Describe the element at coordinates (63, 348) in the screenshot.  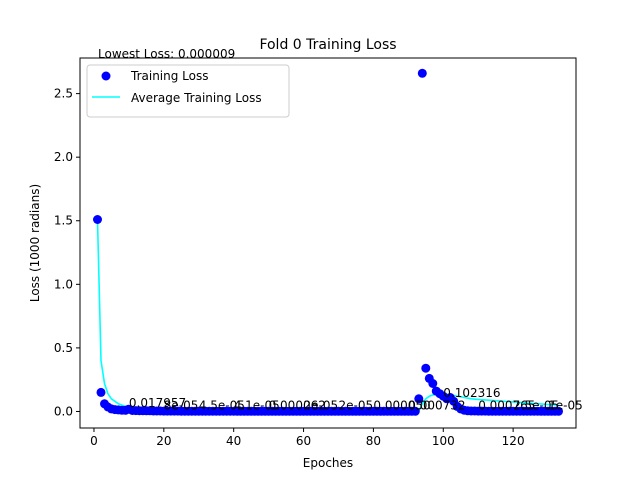
I see `y-tick-label: 0.5` at that location.